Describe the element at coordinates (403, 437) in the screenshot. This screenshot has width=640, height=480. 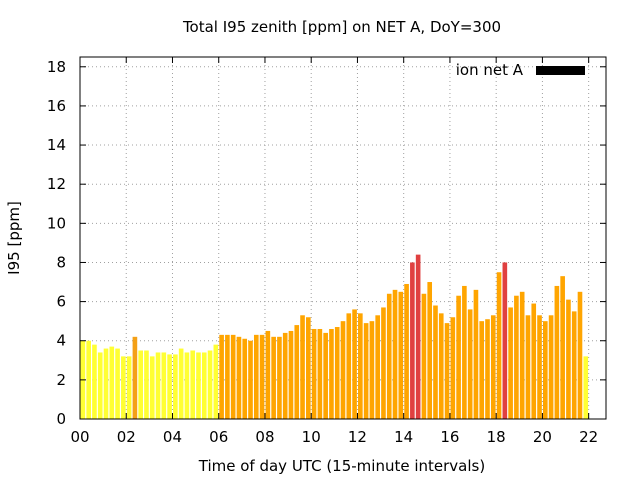
I see `x-tick-label: 14` at that location.